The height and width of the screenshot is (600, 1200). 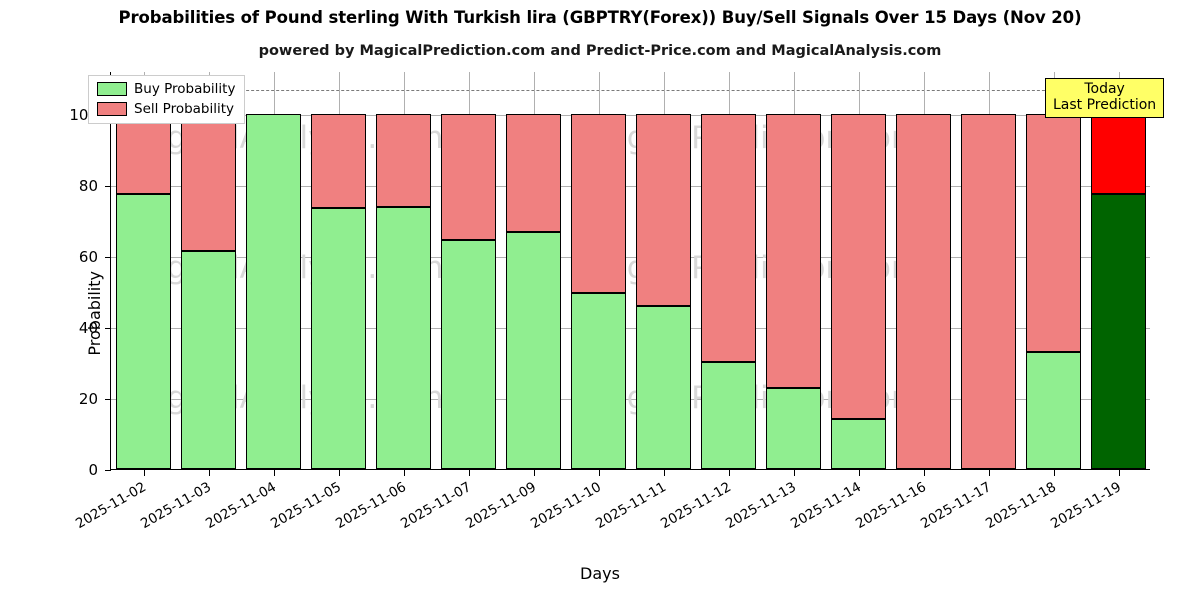 What do you see at coordinates (167, 99) in the screenshot?
I see `chart-legend: Buy Probability Sell Probability` at bounding box center [167, 99].